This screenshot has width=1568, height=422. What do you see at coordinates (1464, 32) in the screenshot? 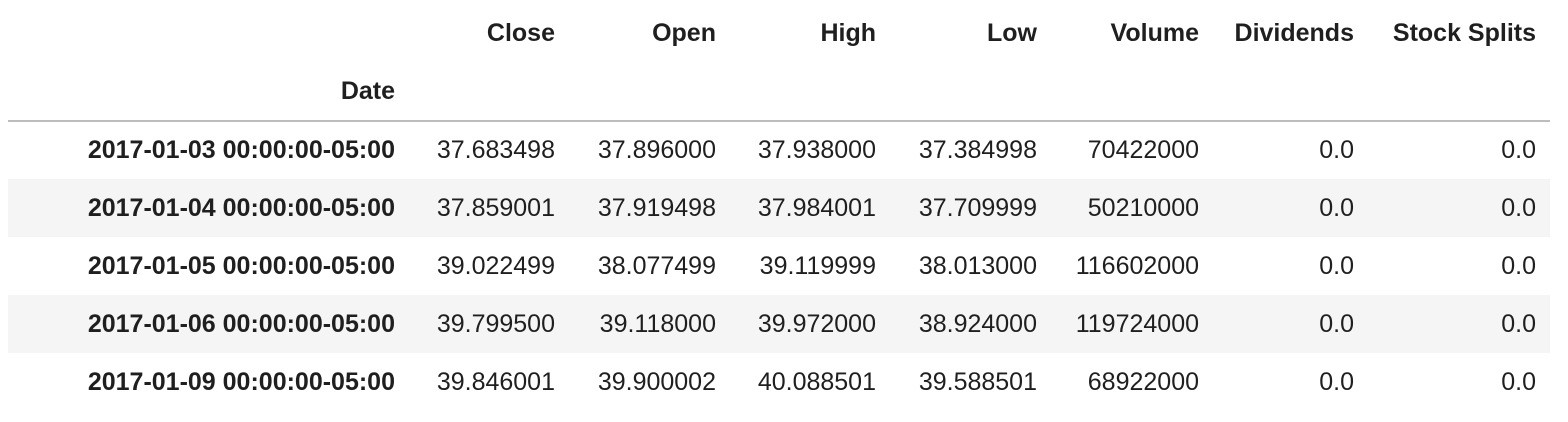
I see `column-header-stock-splits: Stock Splits` at bounding box center [1464, 32].